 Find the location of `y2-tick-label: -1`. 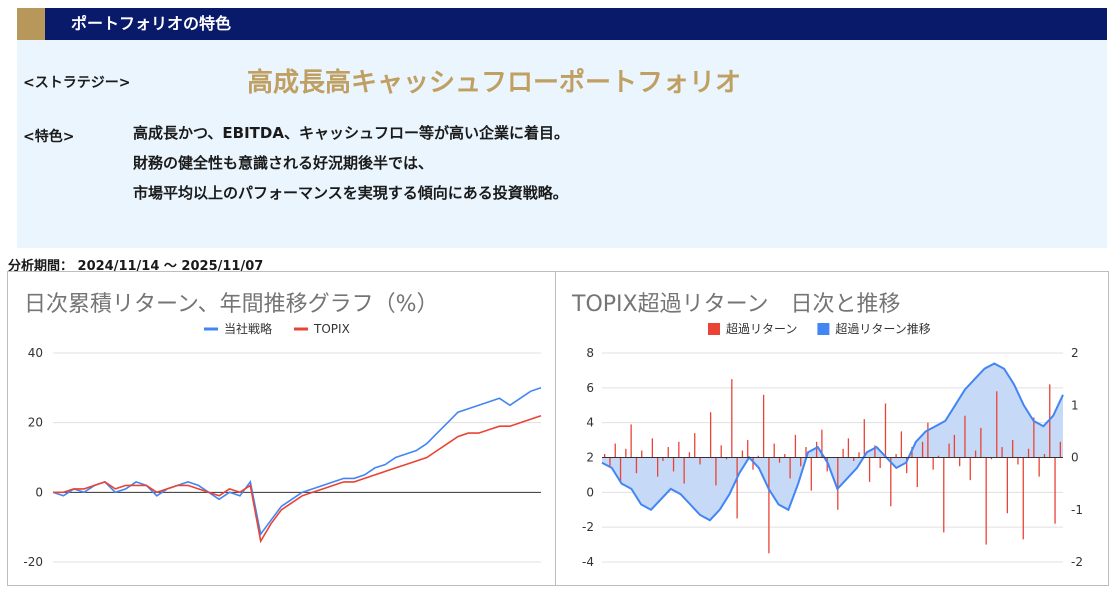

y2-tick-label: -1 is located at coordinates (1077, 510).